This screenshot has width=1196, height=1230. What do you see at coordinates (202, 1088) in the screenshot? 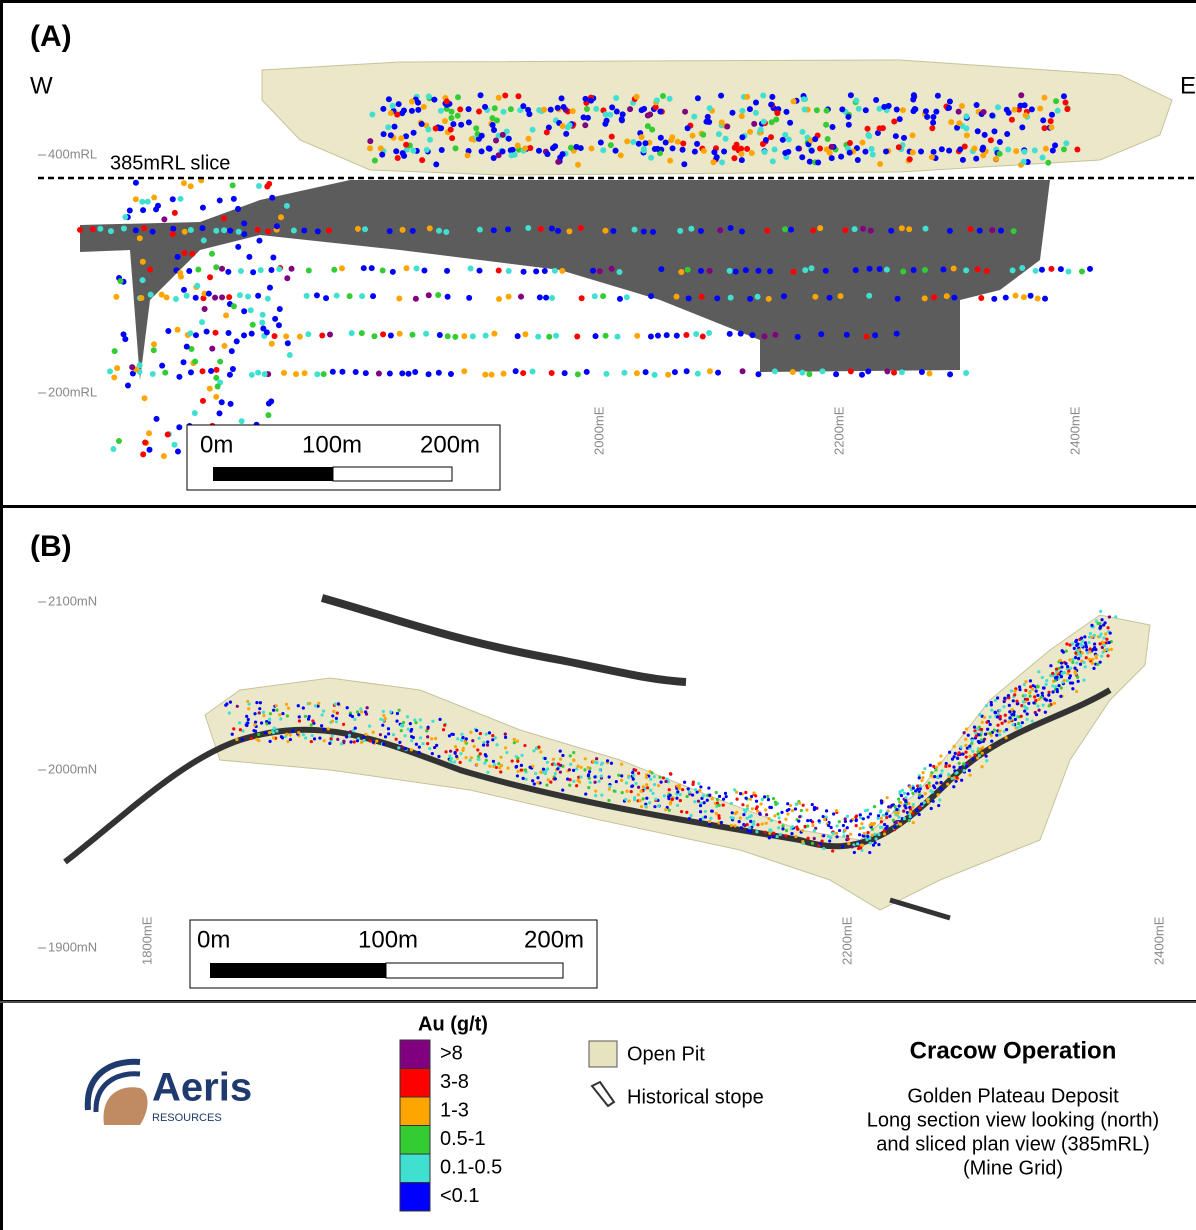
I see `logo-name: Aeris` at bounding box center [202, 1088].